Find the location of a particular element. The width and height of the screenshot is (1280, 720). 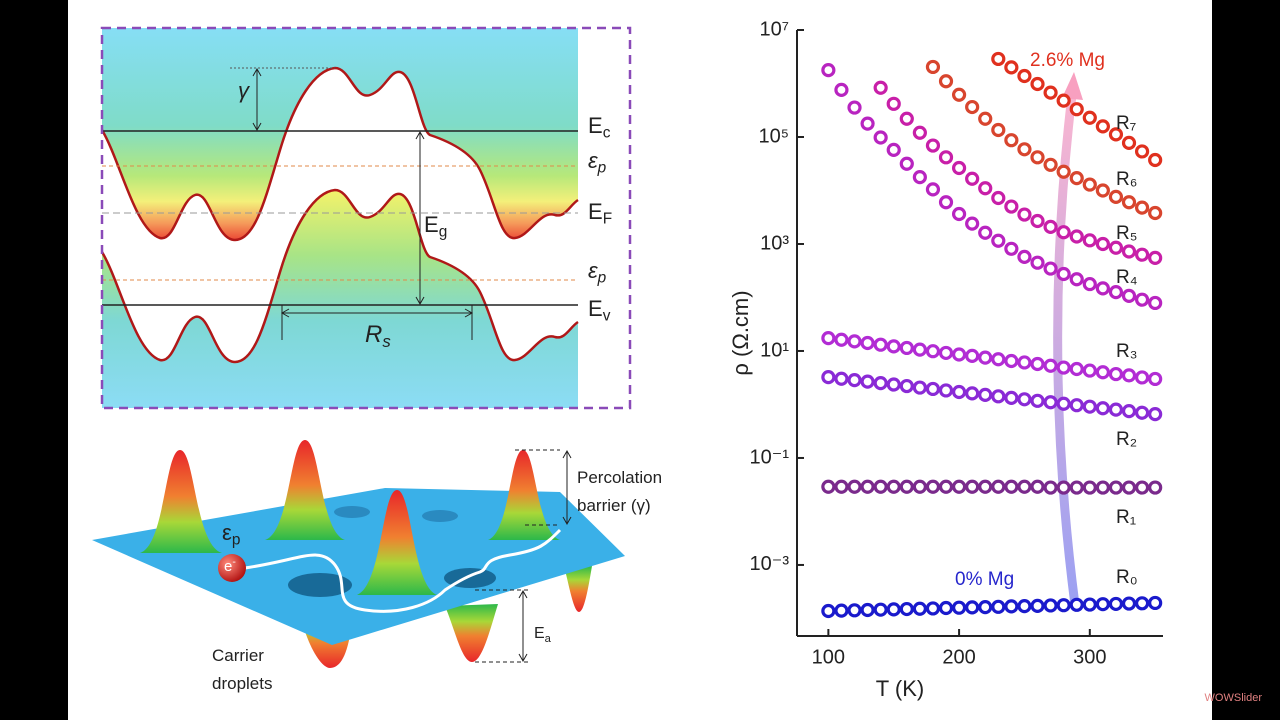

label-sub: F is located at coordinates (607, 219).